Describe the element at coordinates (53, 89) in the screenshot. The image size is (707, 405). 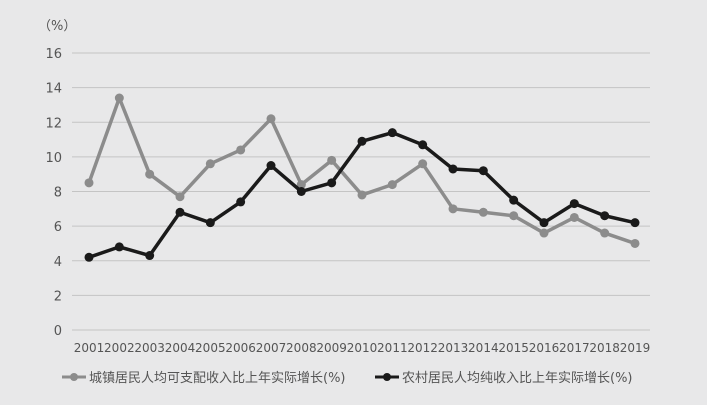
I see `y-tick-label: 14` at that location.